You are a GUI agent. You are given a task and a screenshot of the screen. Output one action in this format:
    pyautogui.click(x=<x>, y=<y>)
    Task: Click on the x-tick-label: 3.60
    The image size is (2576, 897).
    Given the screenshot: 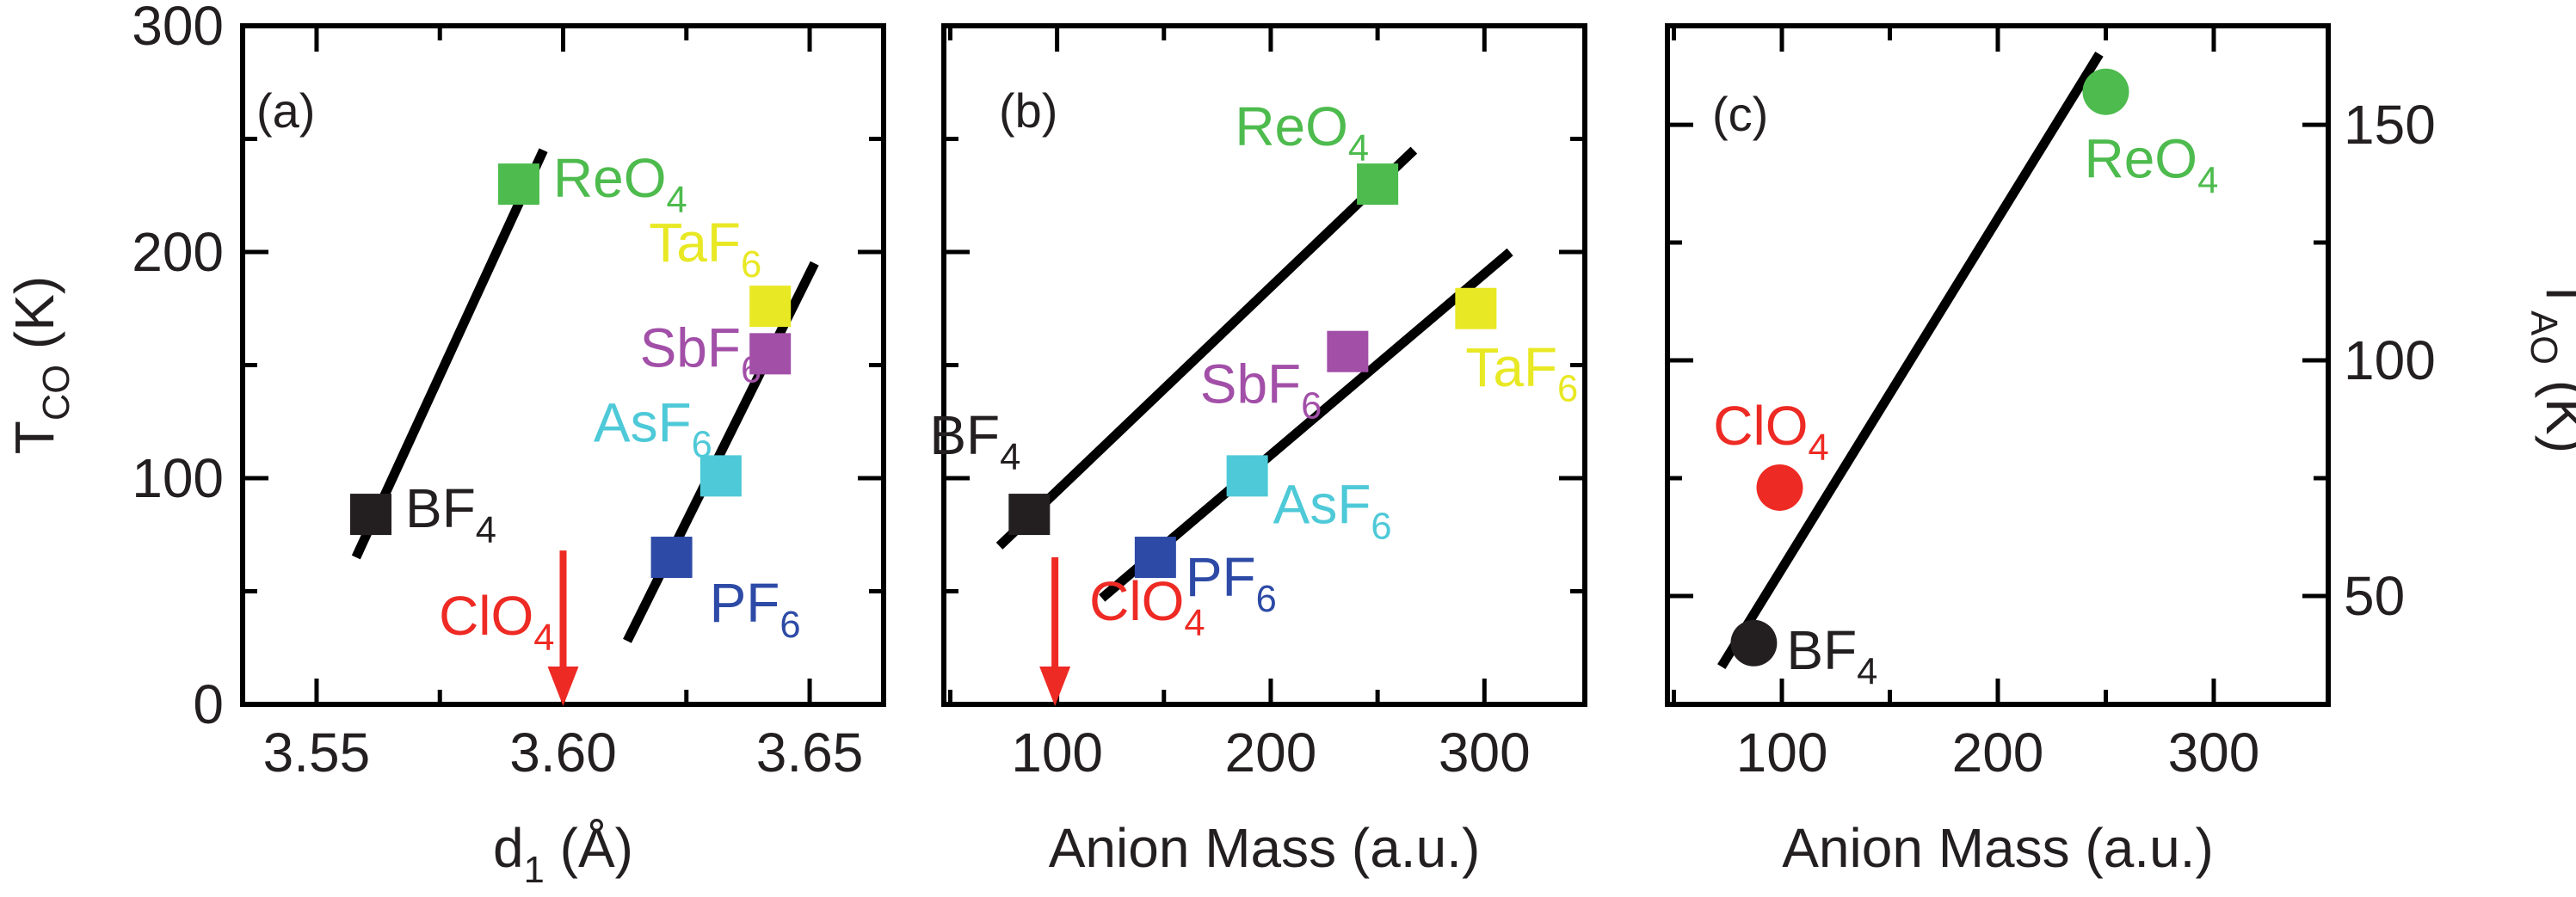 What is the action you would take?
    pyautogui.click(x=563, y=752)
    